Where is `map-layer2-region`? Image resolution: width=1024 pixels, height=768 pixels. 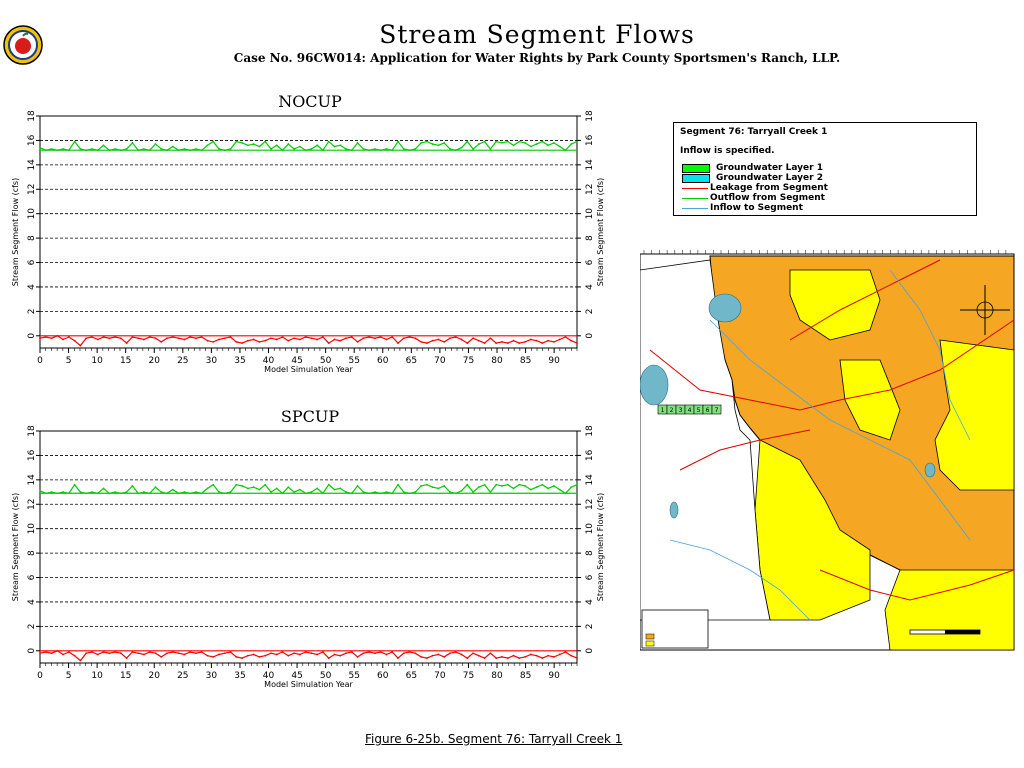
map-layer2-region is located at coordinates (835, 305).